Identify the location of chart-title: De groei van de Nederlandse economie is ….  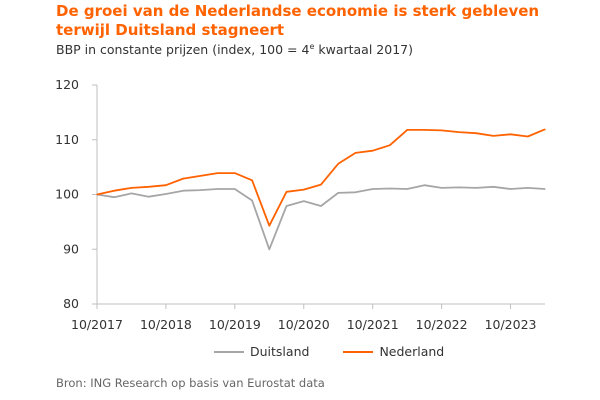
(298, 20).